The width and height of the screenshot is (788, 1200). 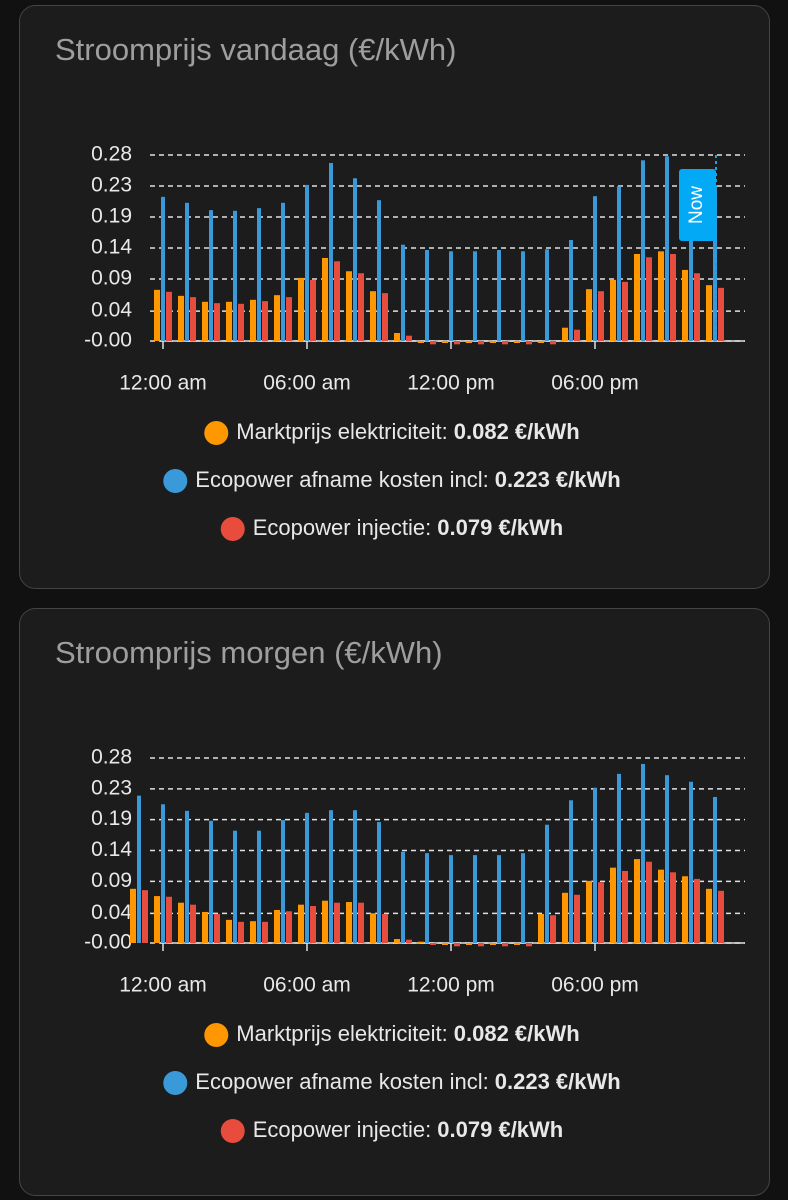 I want to click on legend-colon: :, so click(x=428, y=527).